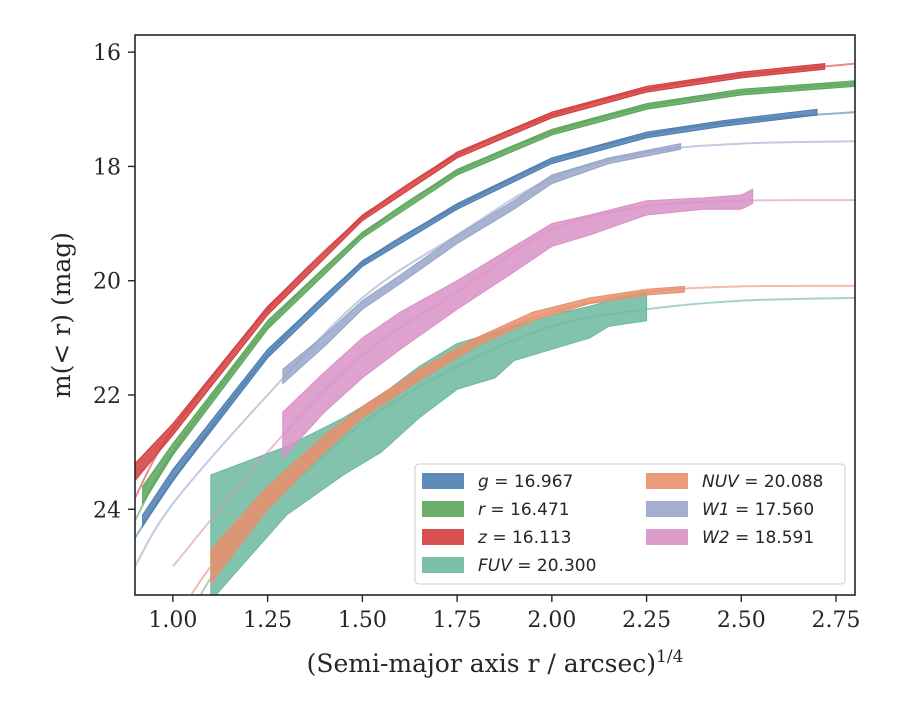  Describe the element at coordinates (527, 510) in the screenshot. I see `legend-label-value: = 16.471` at that location.